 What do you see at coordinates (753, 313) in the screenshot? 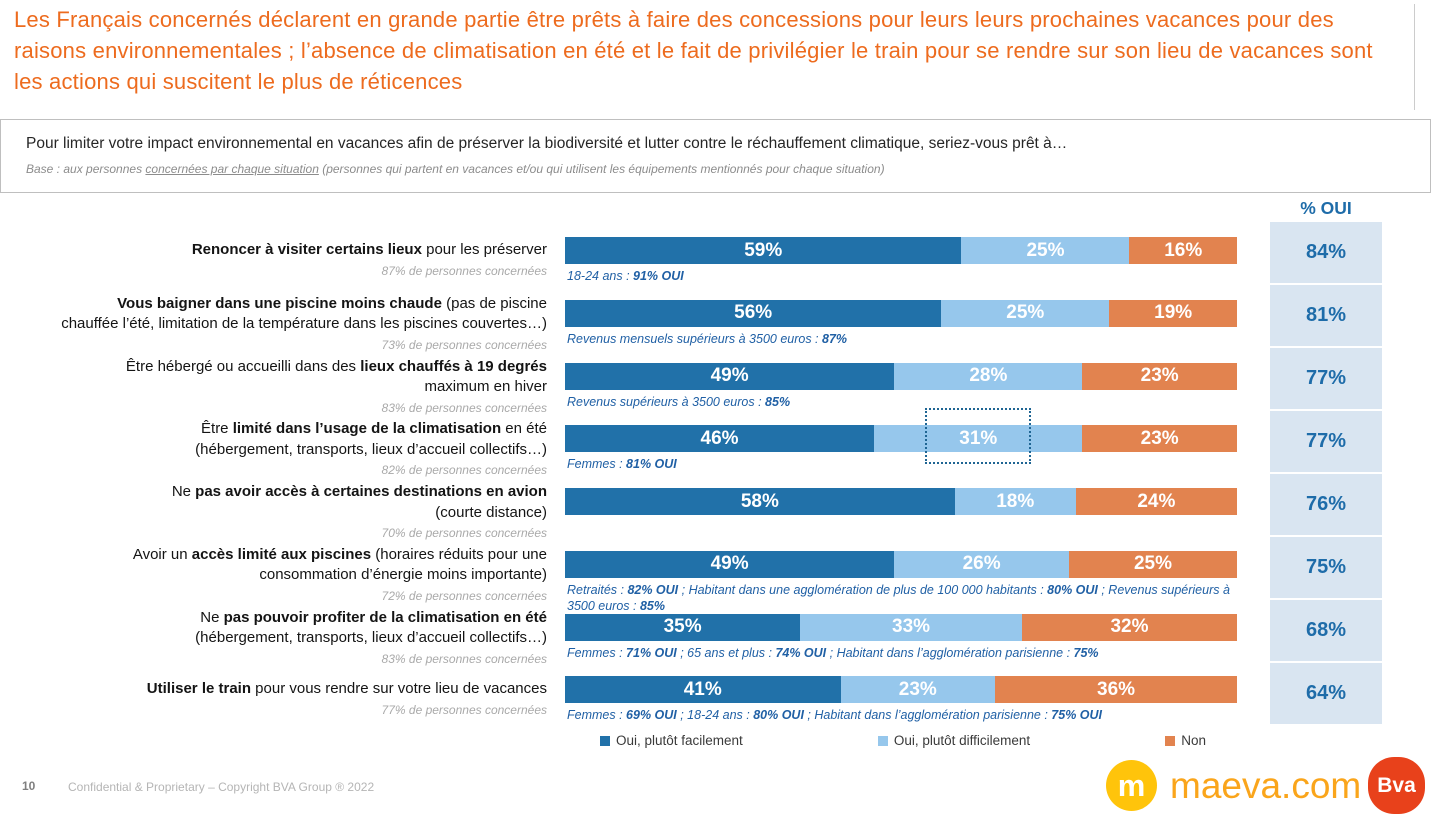
I see `bar-segment: 56%` at bounding box center [753, 313].